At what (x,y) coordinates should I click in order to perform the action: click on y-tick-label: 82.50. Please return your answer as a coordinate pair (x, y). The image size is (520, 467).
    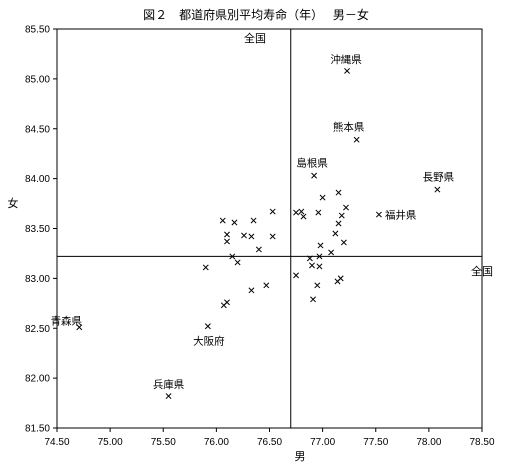
    Looking at the image, I should click on (37, 329).